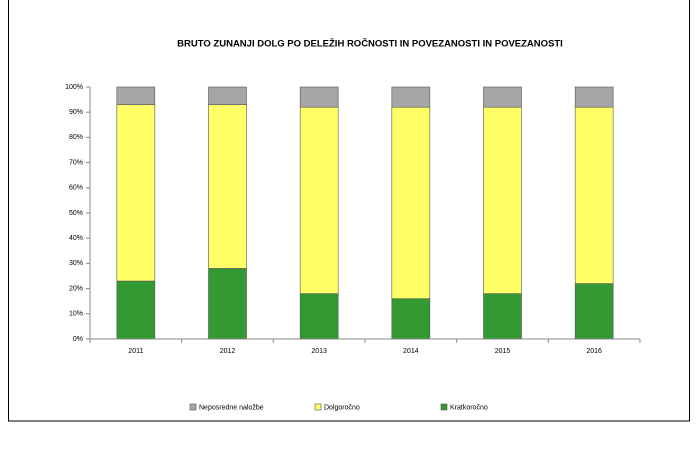 The width and height of the screenshot is (699, 451). What do you see at coordinates (469, 407) in the screenshot?
I see `legend-label: Kratkoročno` at bounding box center [469, 407].